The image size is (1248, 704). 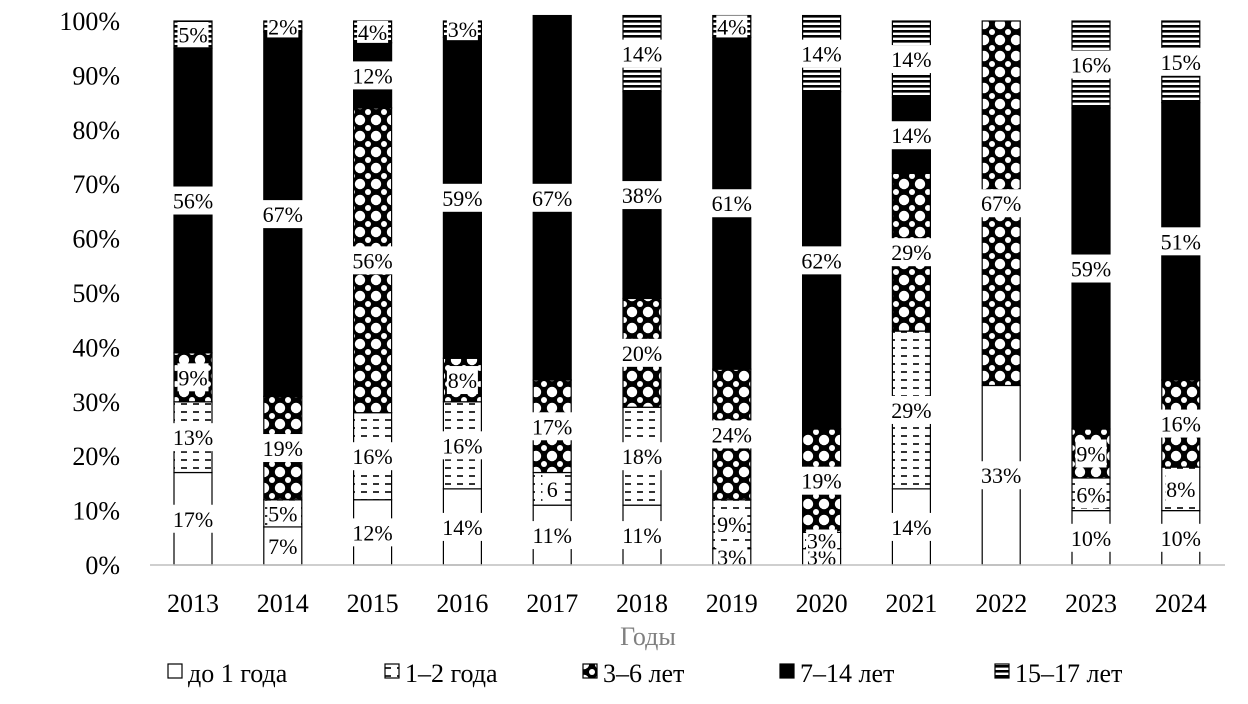 I want to click on data-label: 38%, so click(x=642, y=195).